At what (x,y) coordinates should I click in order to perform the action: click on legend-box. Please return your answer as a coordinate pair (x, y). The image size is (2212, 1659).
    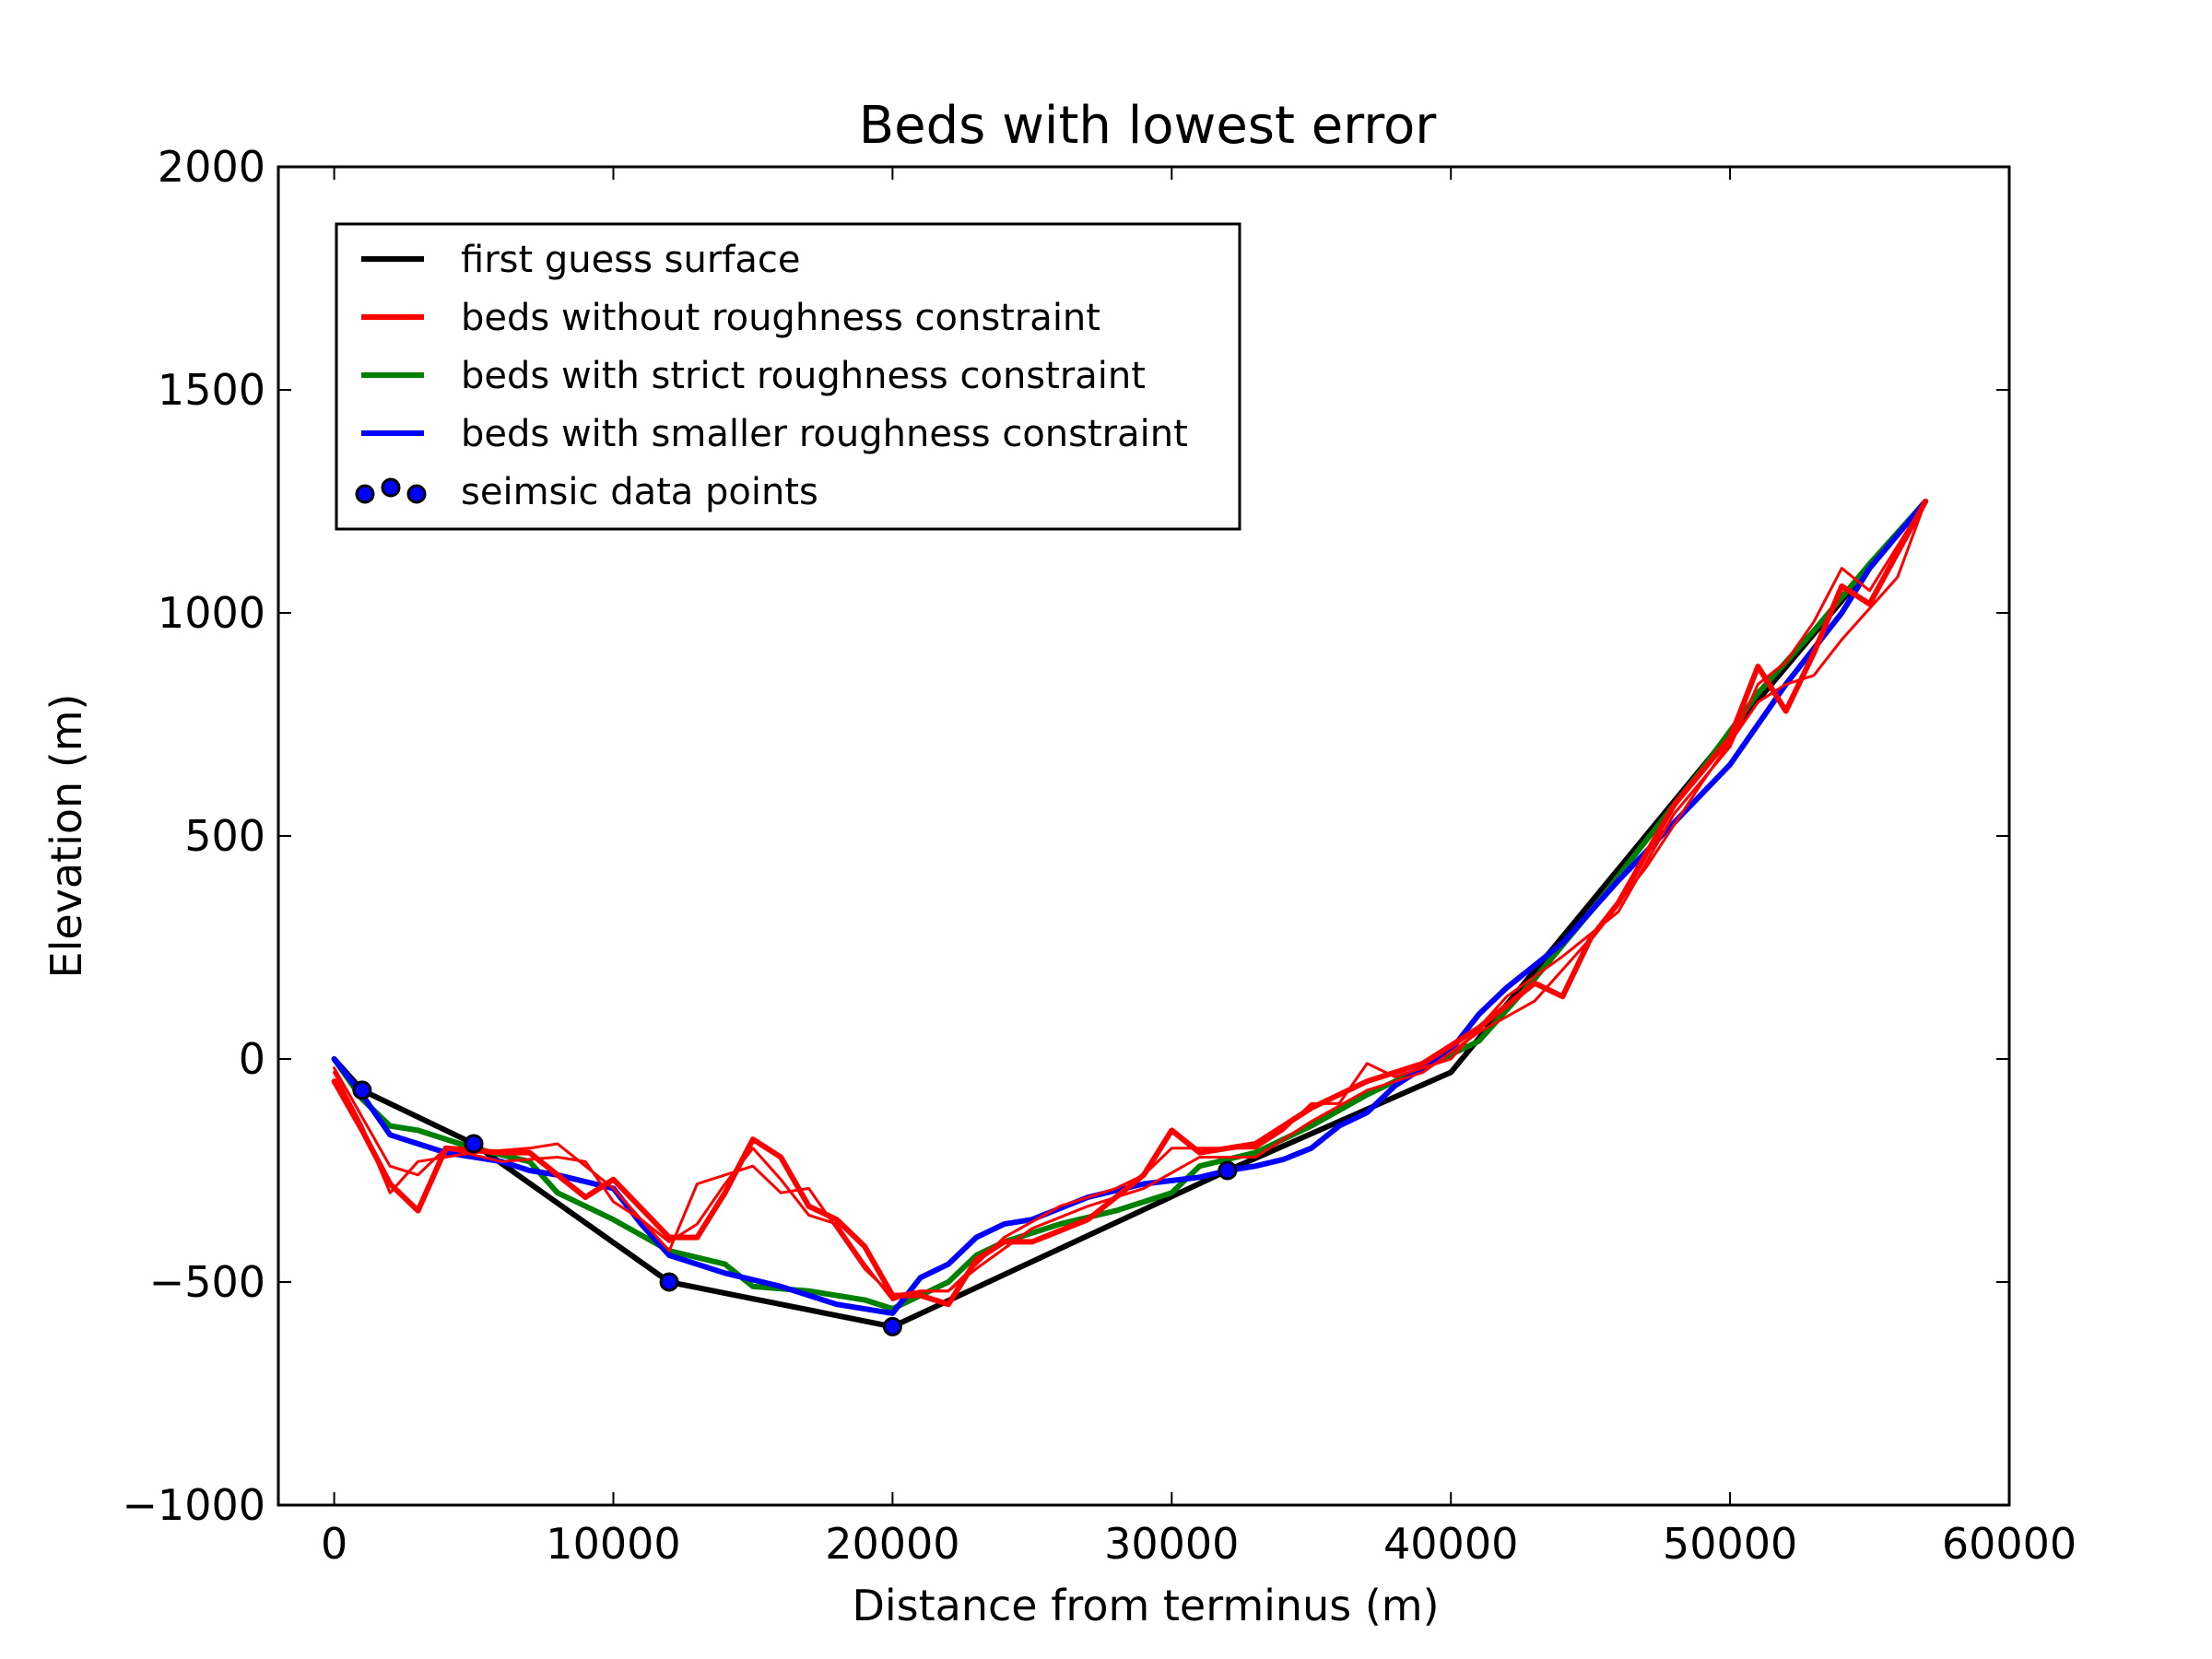
    Looking at the image, I should click on (788, 376).